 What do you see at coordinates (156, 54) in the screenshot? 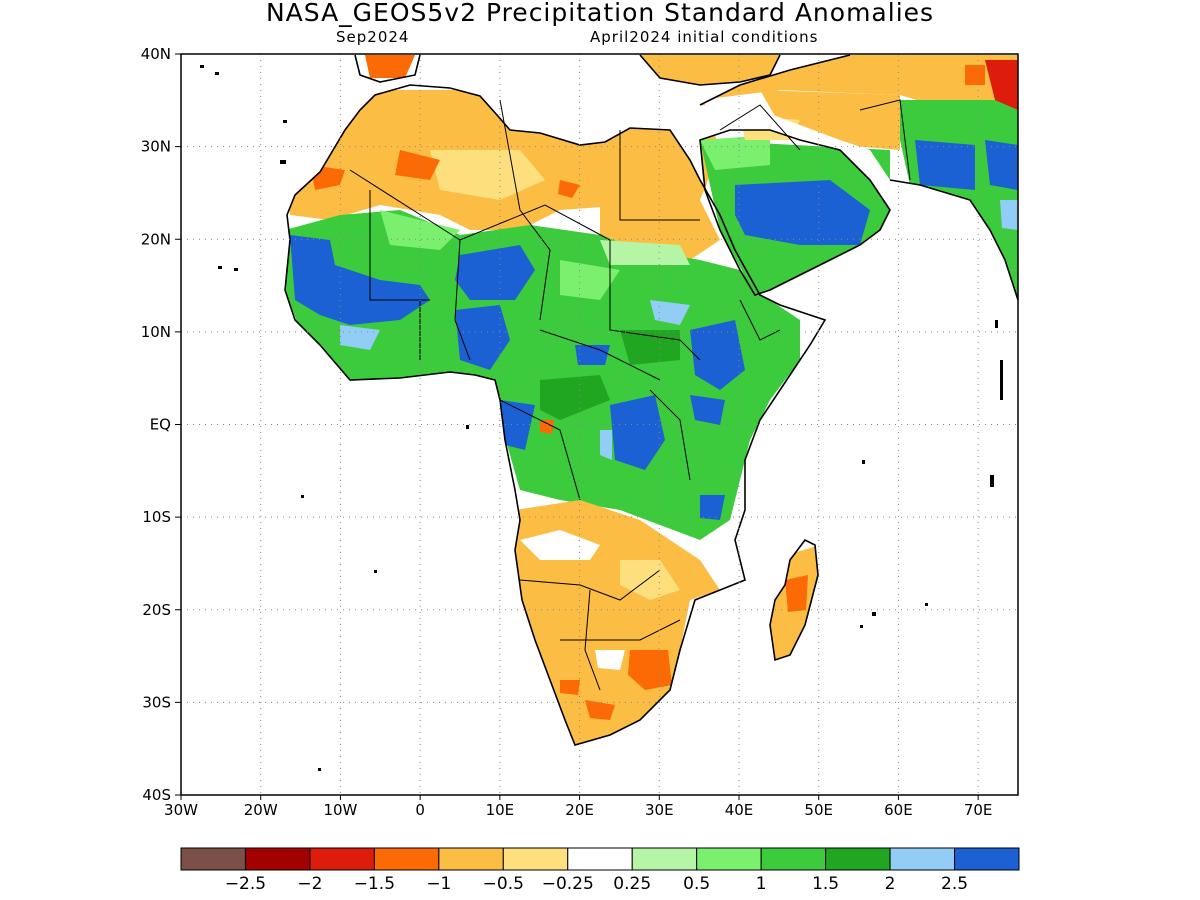
I see `lat-tick-label: 40N` at bounding box center [156, 54].